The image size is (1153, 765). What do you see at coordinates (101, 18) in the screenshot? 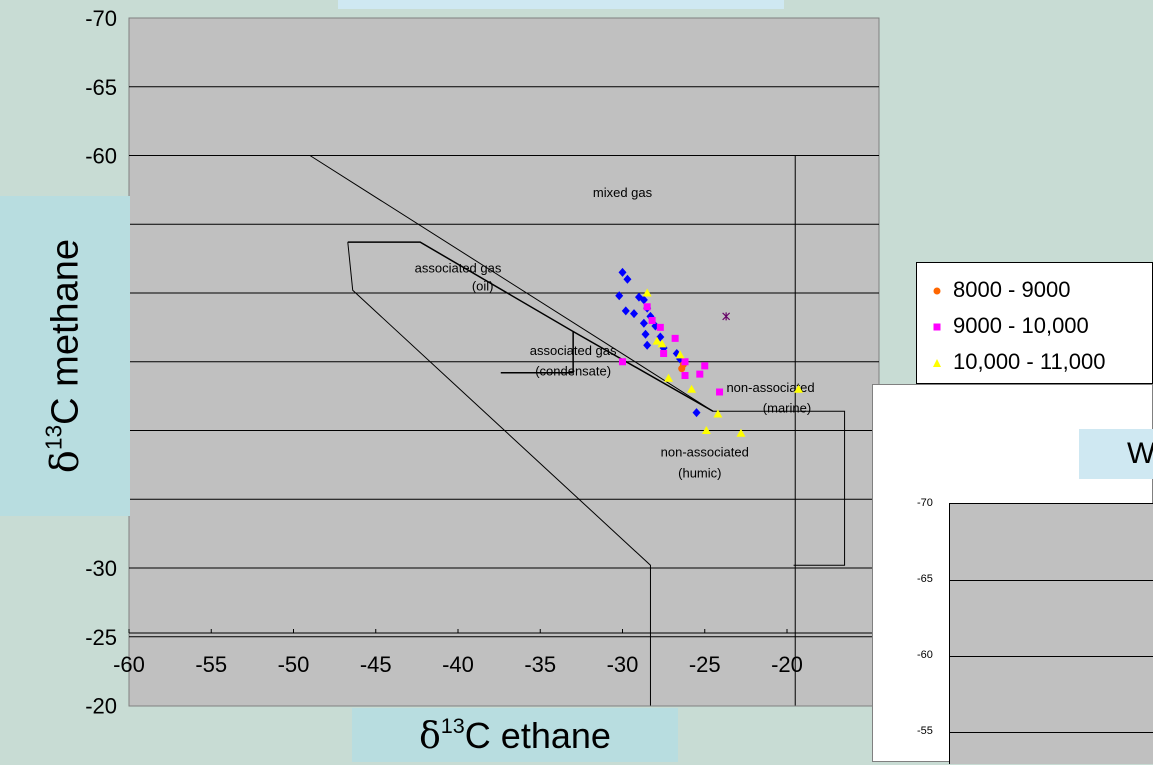
I see `y-tick-label: -70` at bounding box center [101, 18].